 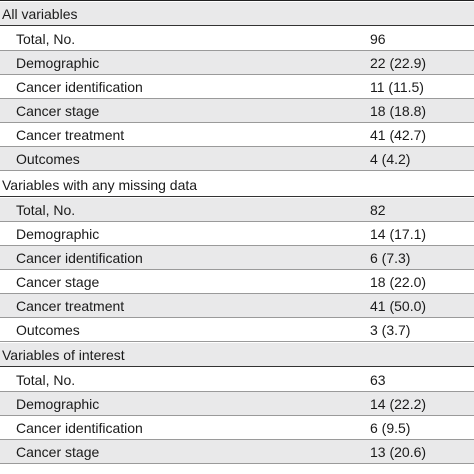 What do you see at coordinates (237, 210) in the screenshot?
I see `table-row: Total, No. 82` at bounding box center [237, 210].